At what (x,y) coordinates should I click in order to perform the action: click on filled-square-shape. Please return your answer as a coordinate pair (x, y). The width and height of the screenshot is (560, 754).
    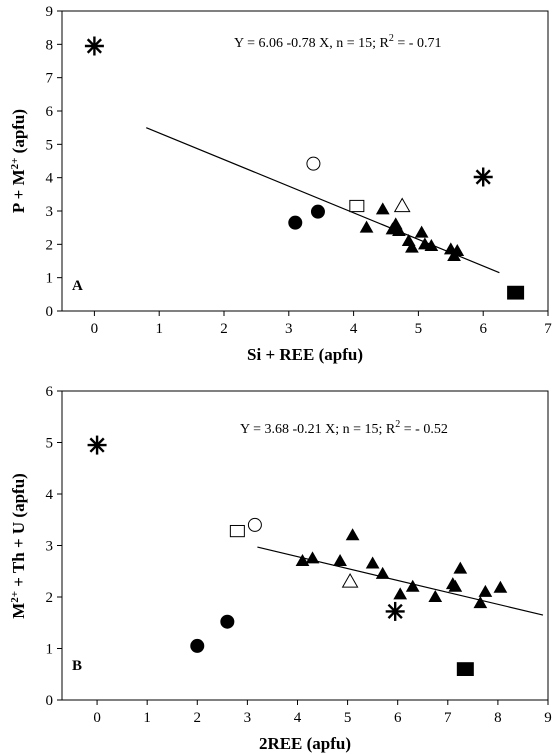
    Looking at the image, I should click on (516, 292).